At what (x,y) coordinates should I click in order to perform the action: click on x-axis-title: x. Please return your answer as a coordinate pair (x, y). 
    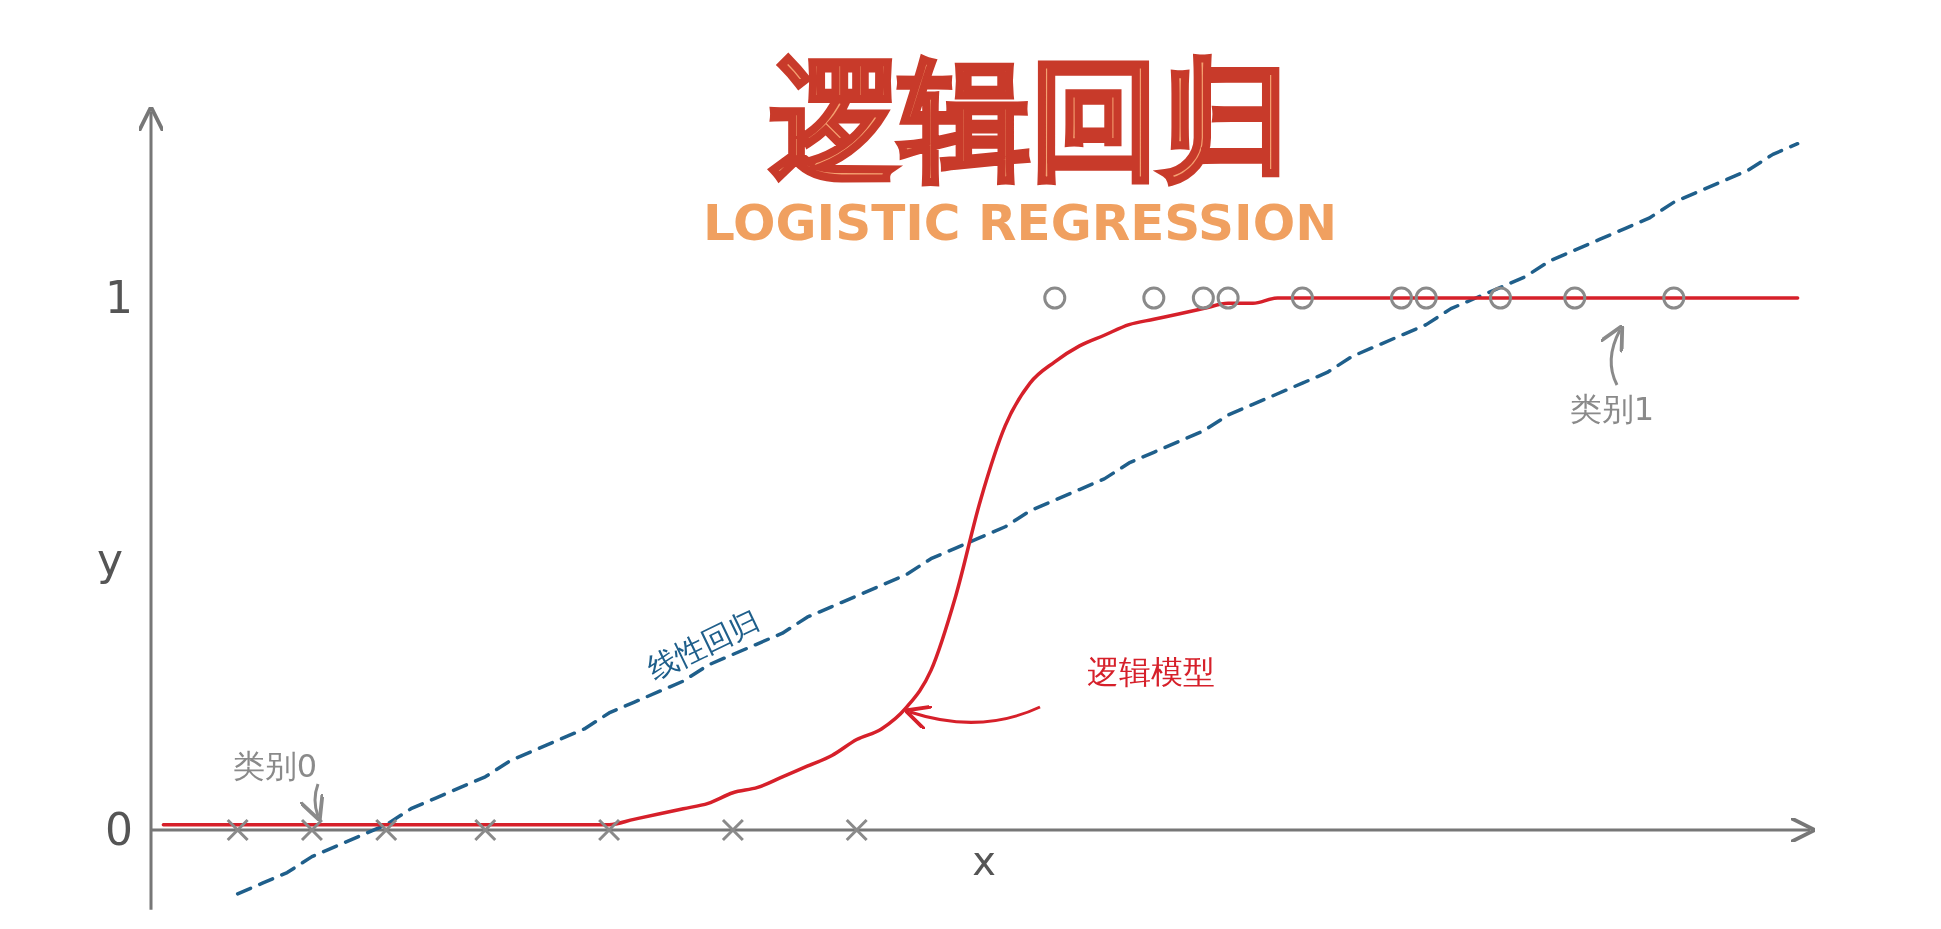
    Looking at the image, I should click on (984, 861).